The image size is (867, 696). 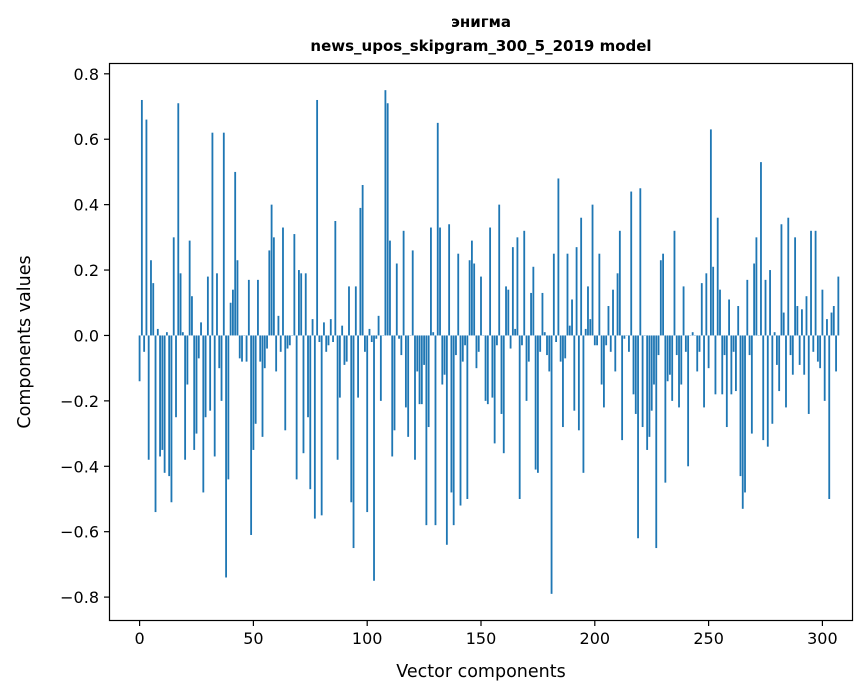 What do you see at coordinates (481, 22) in the screenshot?
I see `chart-title-line-1: энигма` at bounding box center [481, 22].